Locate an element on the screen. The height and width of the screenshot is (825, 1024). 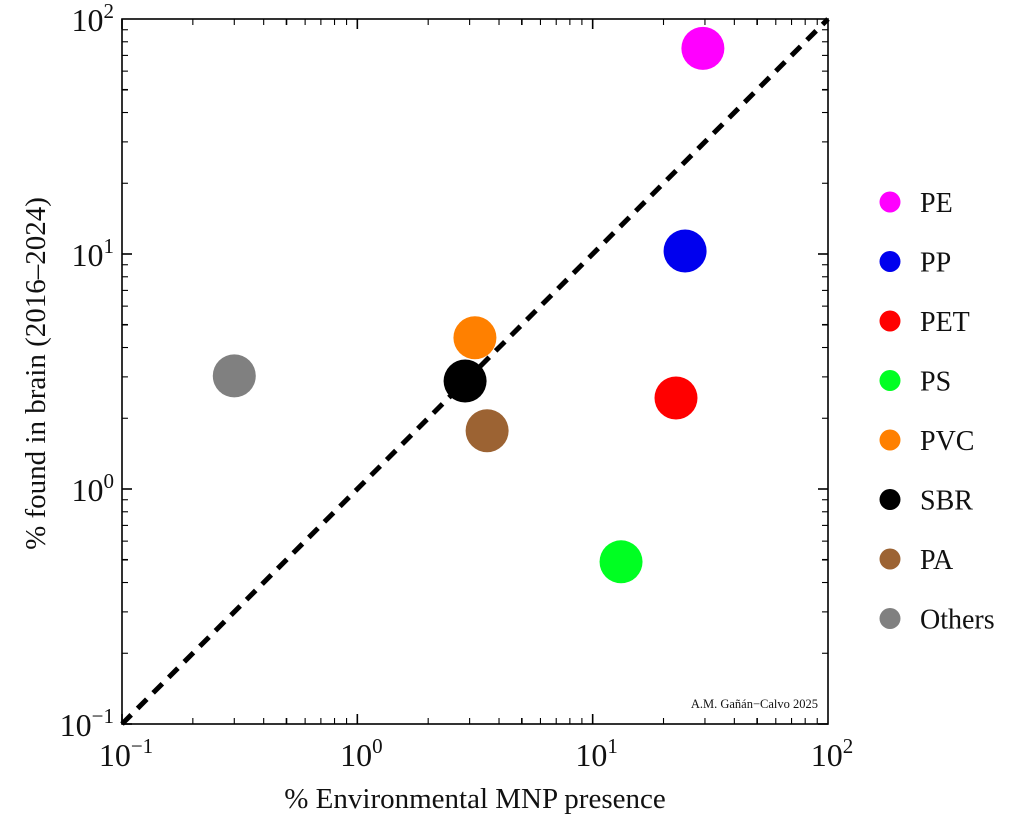
legend-label: PA is located at coordinates (937, 560).